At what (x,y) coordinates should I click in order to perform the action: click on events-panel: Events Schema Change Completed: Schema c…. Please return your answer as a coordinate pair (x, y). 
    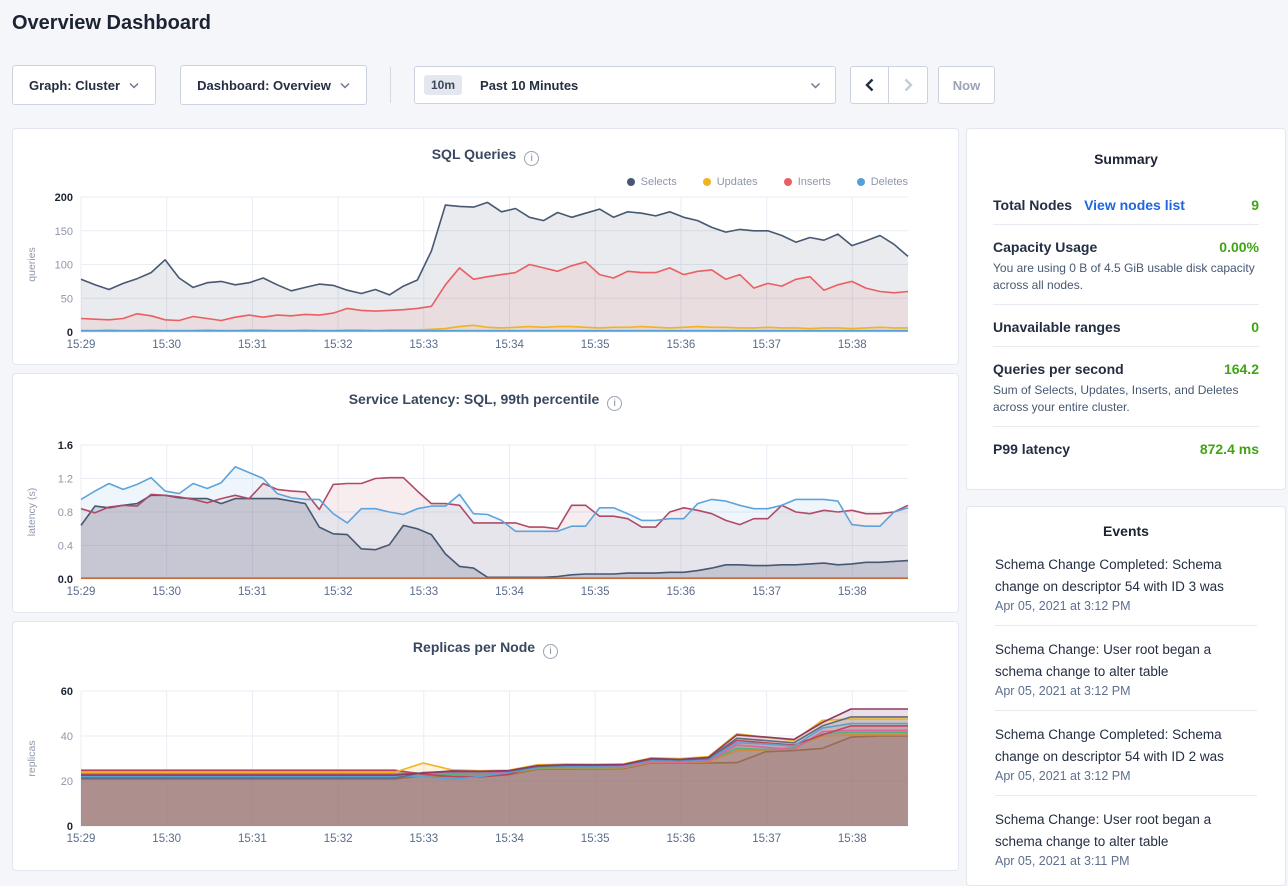
    Looking at the image, I should click on (1126, 696).